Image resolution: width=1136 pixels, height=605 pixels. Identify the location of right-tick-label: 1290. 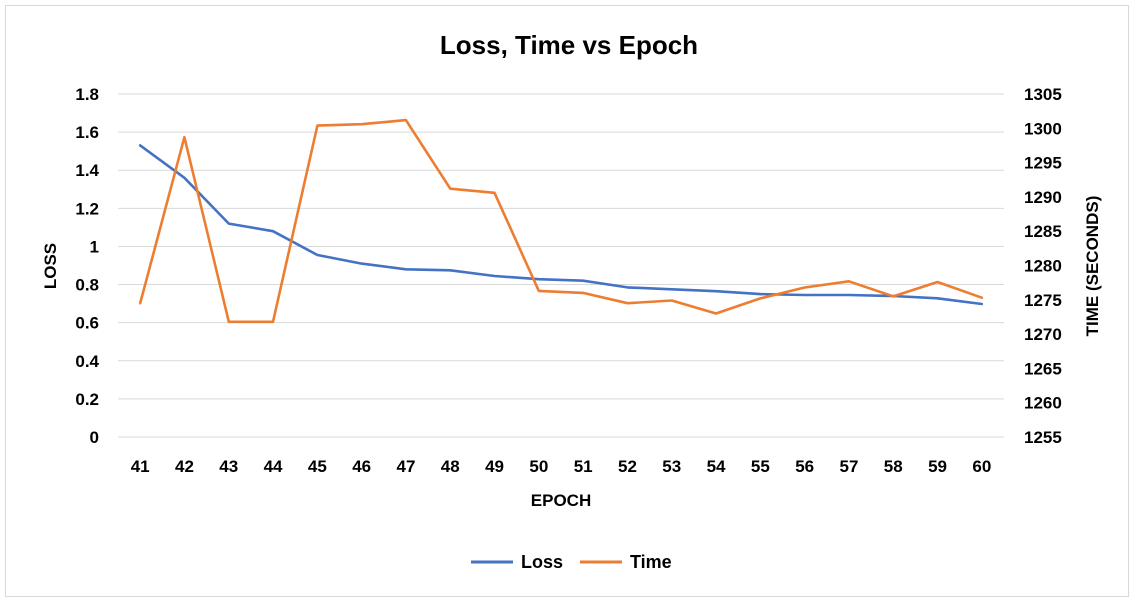
(1043, 197).